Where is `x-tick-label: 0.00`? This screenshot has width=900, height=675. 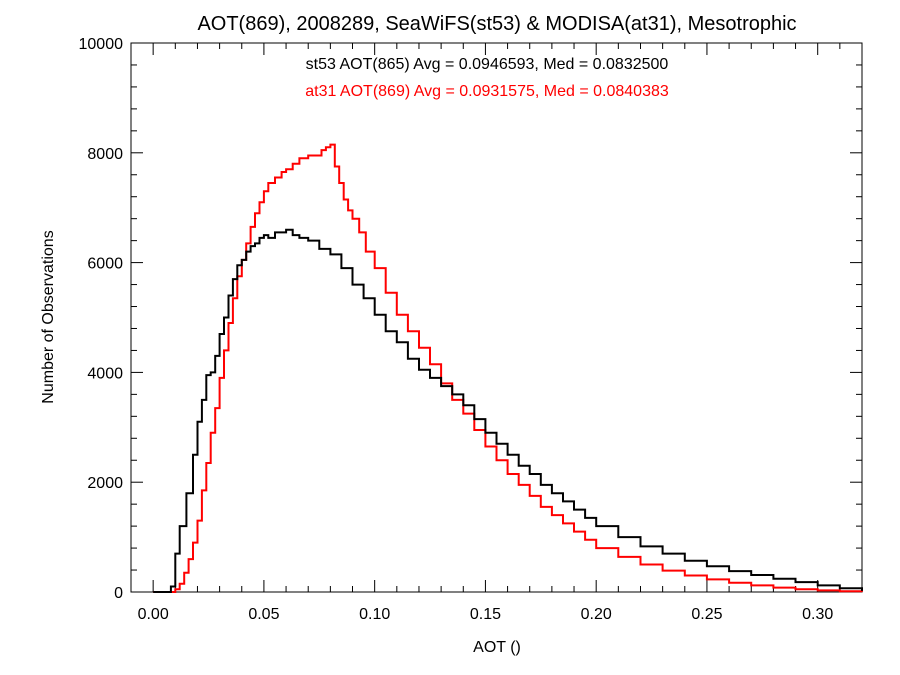
x-tick-label: 0.00 is located at coordinates (153, 614).